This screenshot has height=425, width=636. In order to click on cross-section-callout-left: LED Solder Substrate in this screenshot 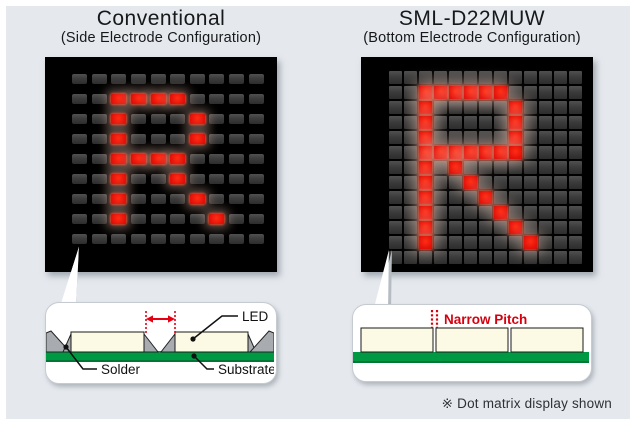, I will do `click(161, 343)`.